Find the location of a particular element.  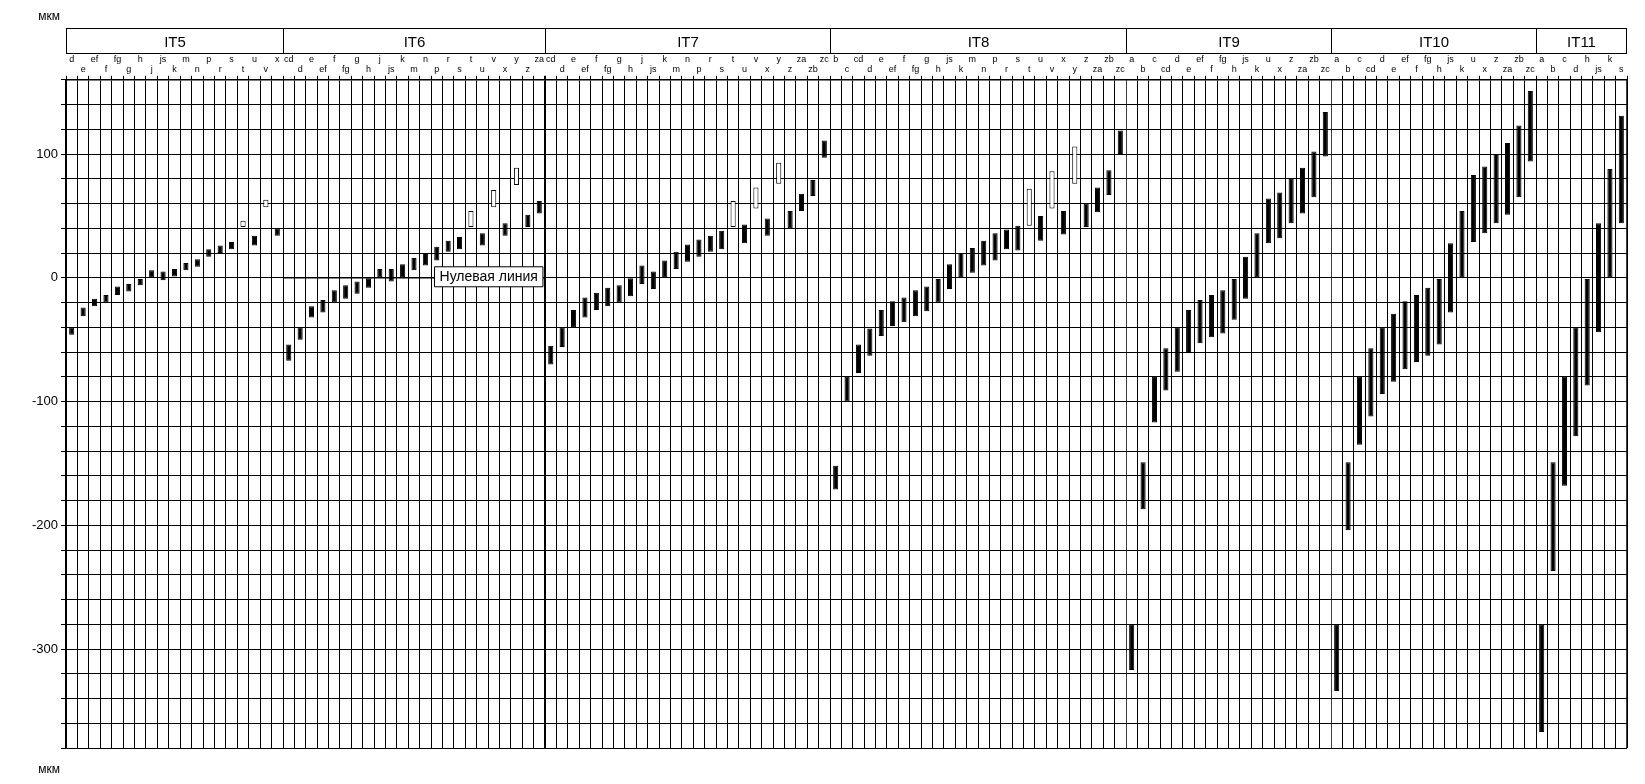

text: мкм is located at coordinates (49, 16).